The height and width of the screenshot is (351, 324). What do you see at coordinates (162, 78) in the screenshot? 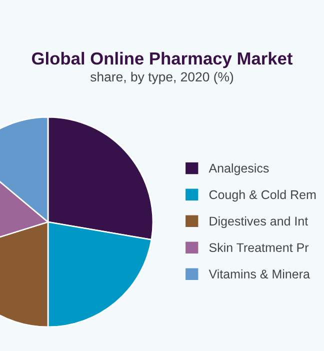
I see `chart-subtitle: share, by type, 2020 (%)` at bounding box center [162, 78].